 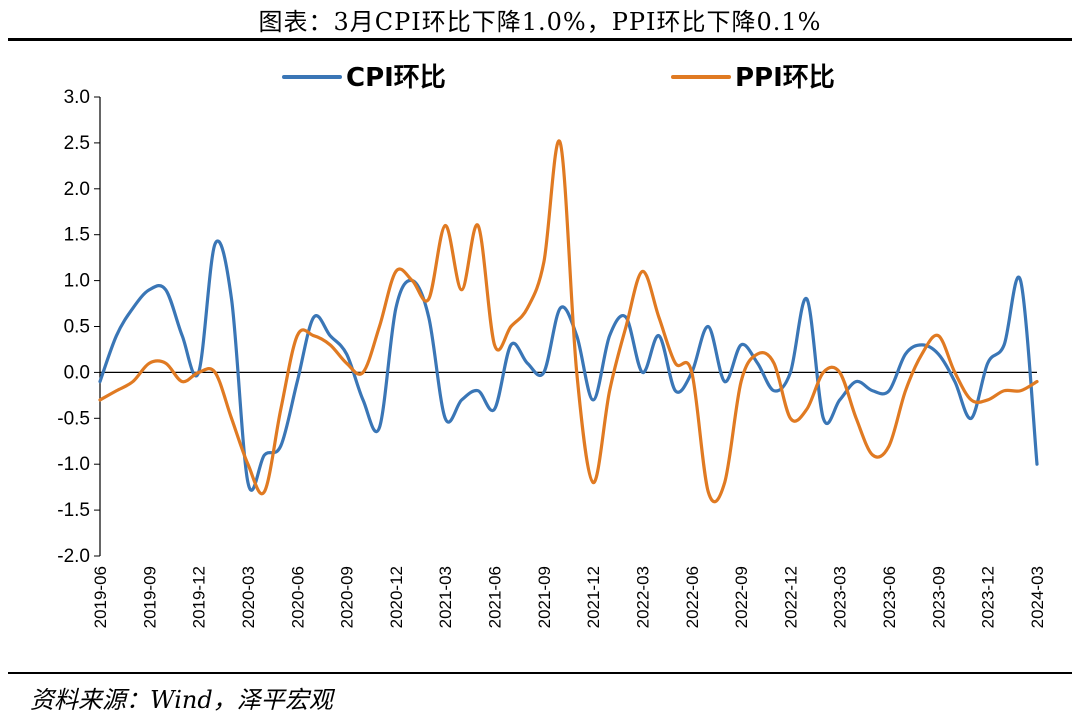 What do you see at coordinates (741, 597) in the screenshot?
I see `x-tick-label: 2022-09` at bounding box center [741, 597].